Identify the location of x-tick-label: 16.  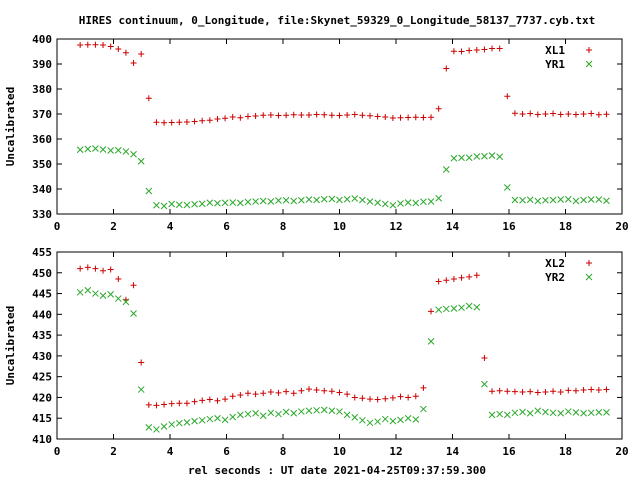
(509, 451).